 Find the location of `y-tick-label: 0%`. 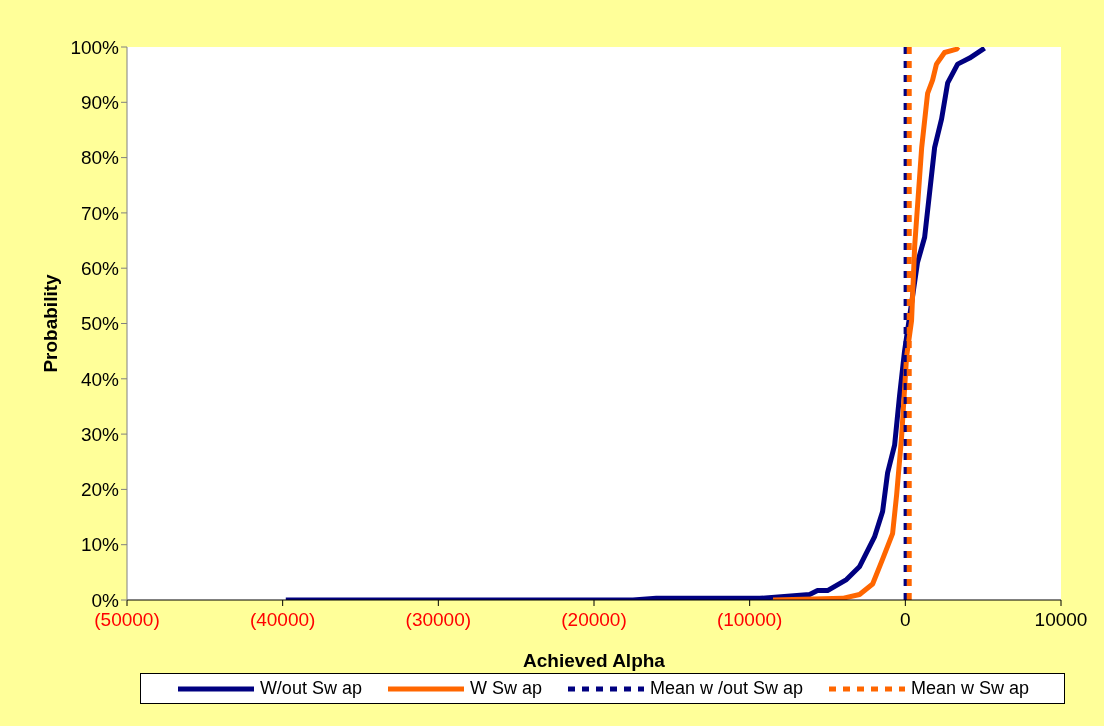

y-tick-label: 0% is located at coordinates (105, 600).